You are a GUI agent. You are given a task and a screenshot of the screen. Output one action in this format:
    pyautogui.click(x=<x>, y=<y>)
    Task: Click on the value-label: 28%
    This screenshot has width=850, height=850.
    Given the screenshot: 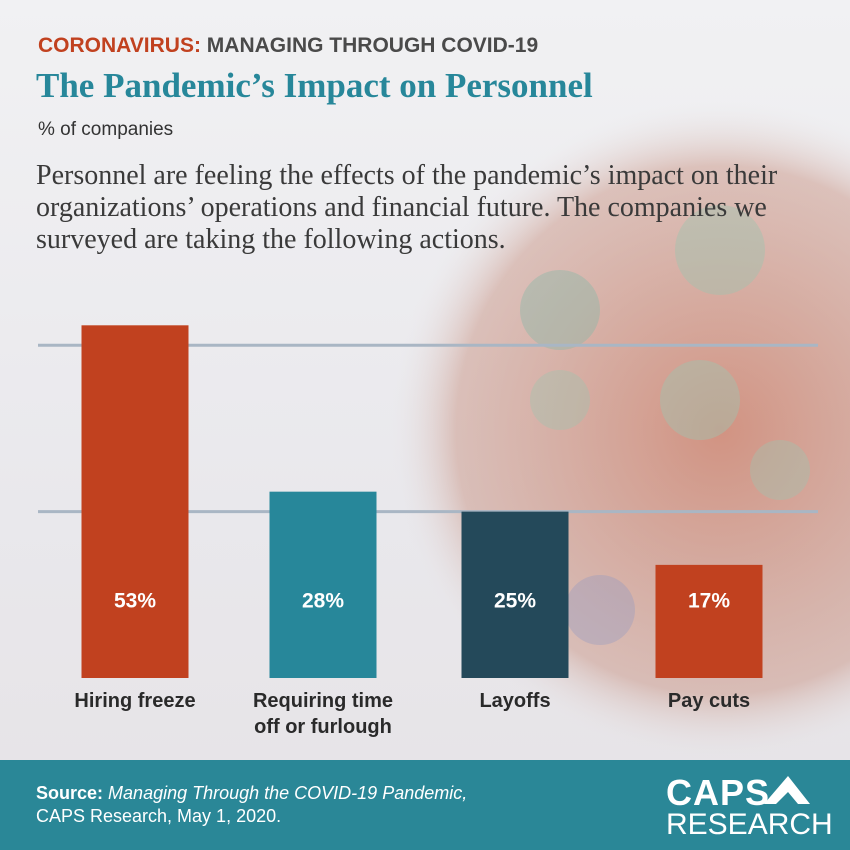 What is the action you would take?
    pyautogui.click(x=323, y=601)
    